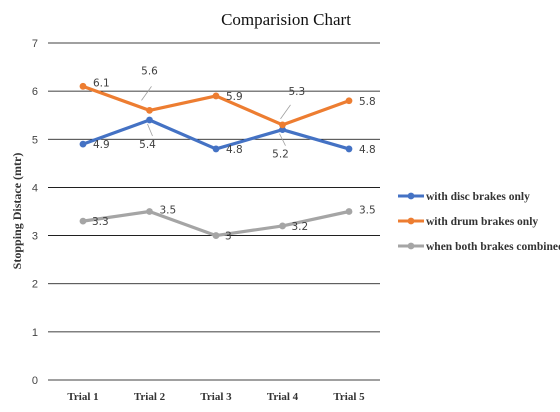  What do you see at coordinates (493, 247) in the screenshot?
I see `legend-label: when both brakes combined` at bounding box center [493, 247].